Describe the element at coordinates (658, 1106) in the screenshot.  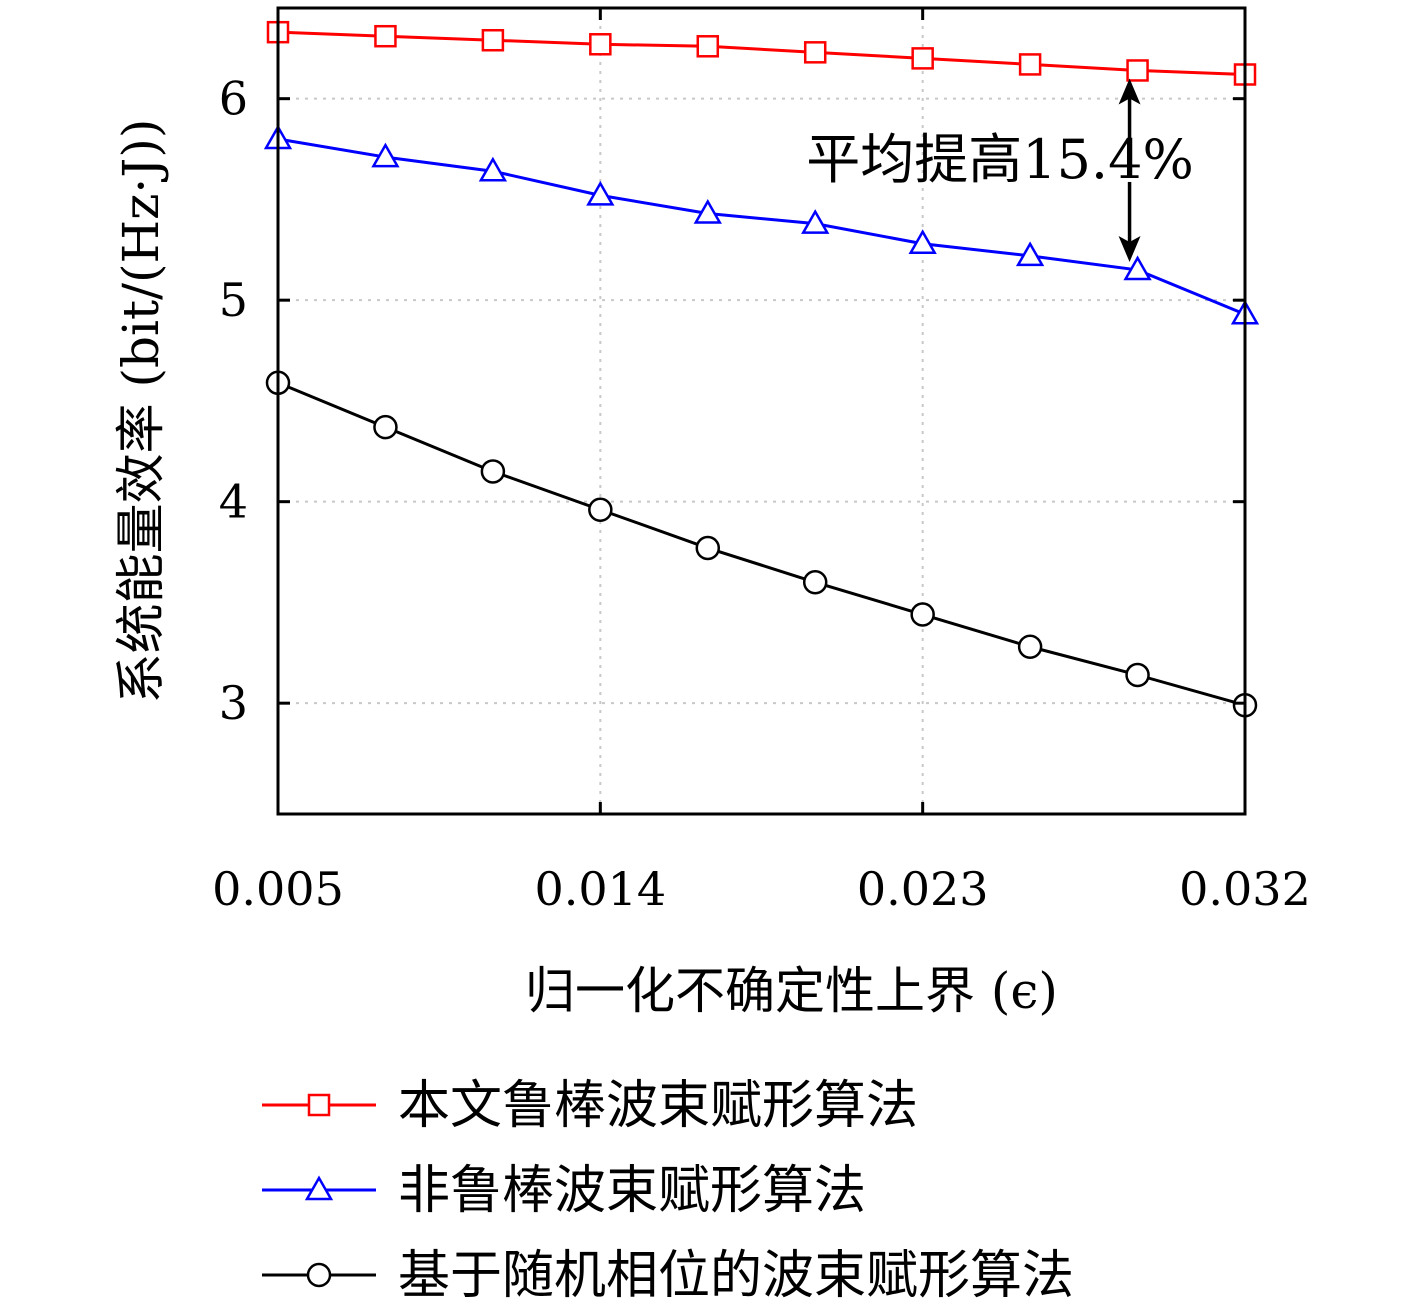
I see `legend-label: 本文鲁棒波束赋形算法` at that location.